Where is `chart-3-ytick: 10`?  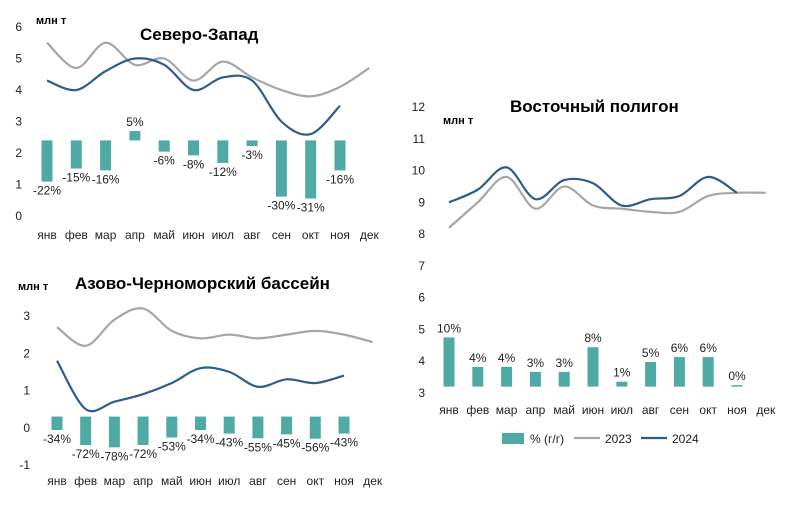 chart-3-ytick: 10 is located at coordinates (419, 171).